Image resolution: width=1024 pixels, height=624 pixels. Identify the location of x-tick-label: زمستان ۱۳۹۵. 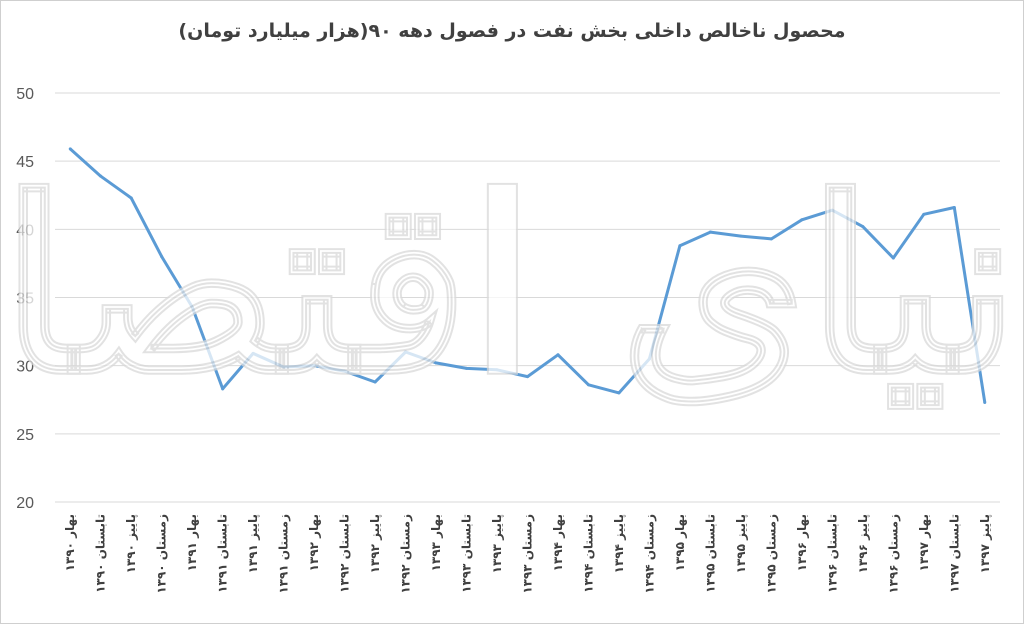
(771, 554).